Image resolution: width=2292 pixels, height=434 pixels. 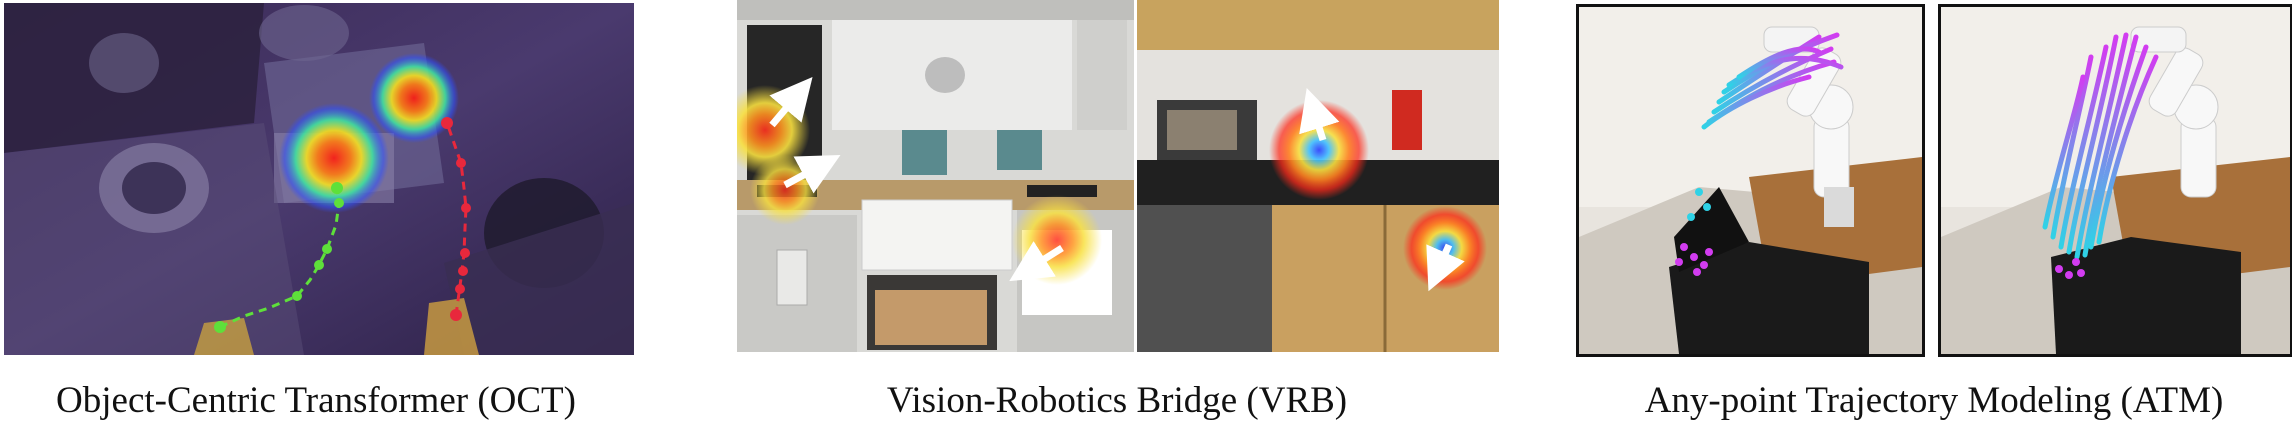 I want to click on atm-scene-left, so click(x=1750, y=180).